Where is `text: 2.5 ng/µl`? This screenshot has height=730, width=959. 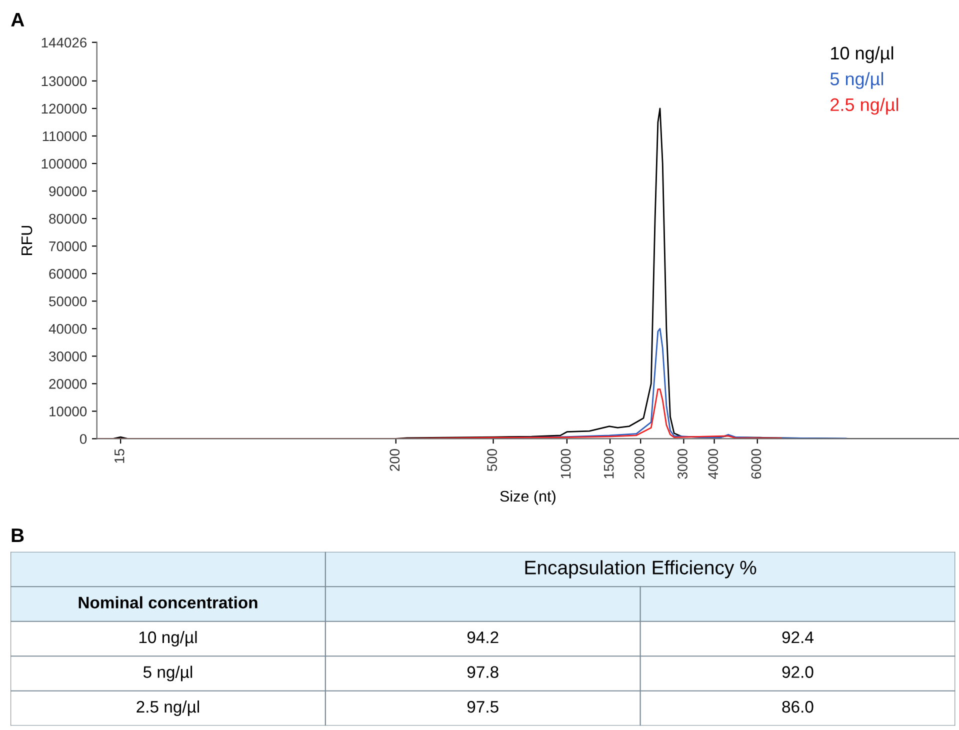 text: 2.5 ng/µl is located at coordinates (864, 106).